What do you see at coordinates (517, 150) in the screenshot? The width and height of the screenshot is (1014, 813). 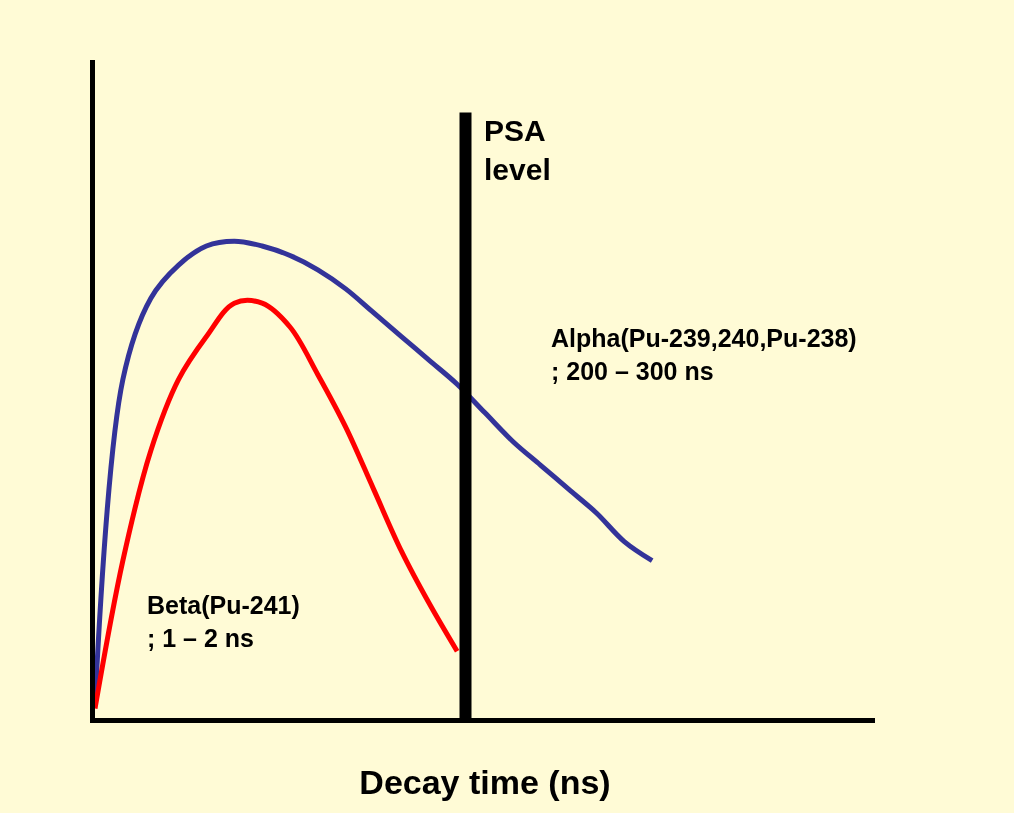 I see `text: PSA level` at bounding box center [517, 150].